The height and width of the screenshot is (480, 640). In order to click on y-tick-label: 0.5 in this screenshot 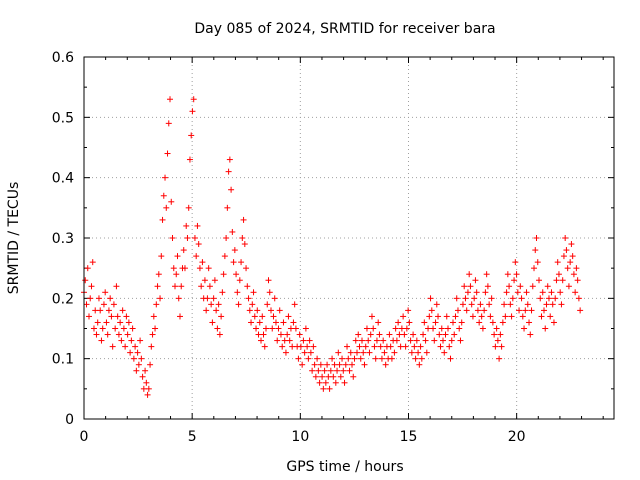, I will do `click(63, 118)`.